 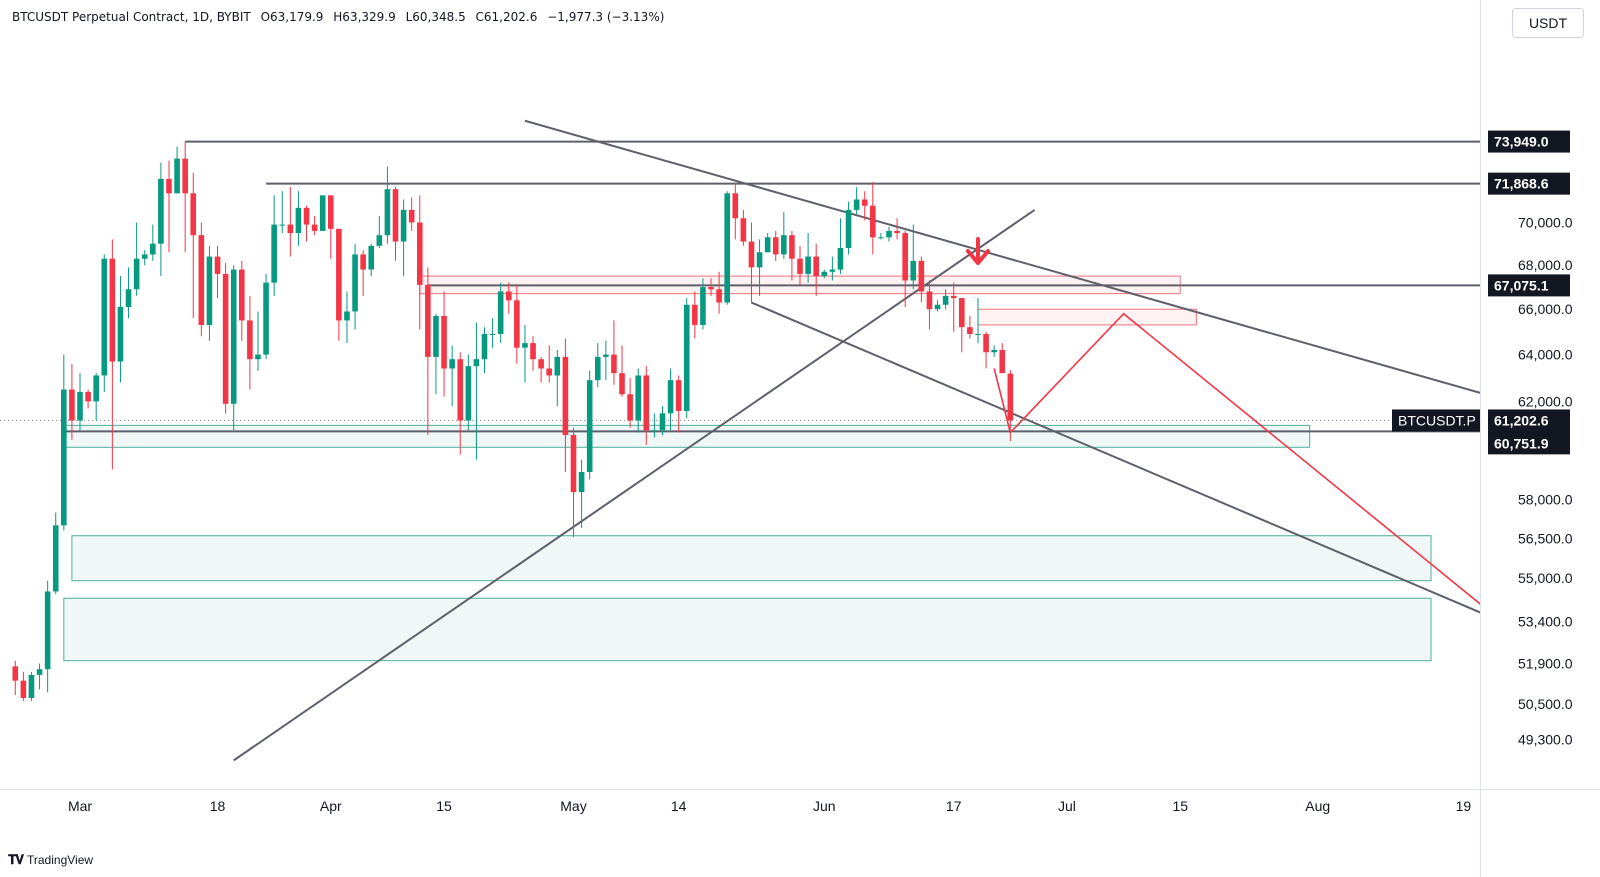 What do you see at coordinates (1545, 664) in the screenshot?
I see `price-tick-label: 51,900.0` at bounding box center [1545, 664].